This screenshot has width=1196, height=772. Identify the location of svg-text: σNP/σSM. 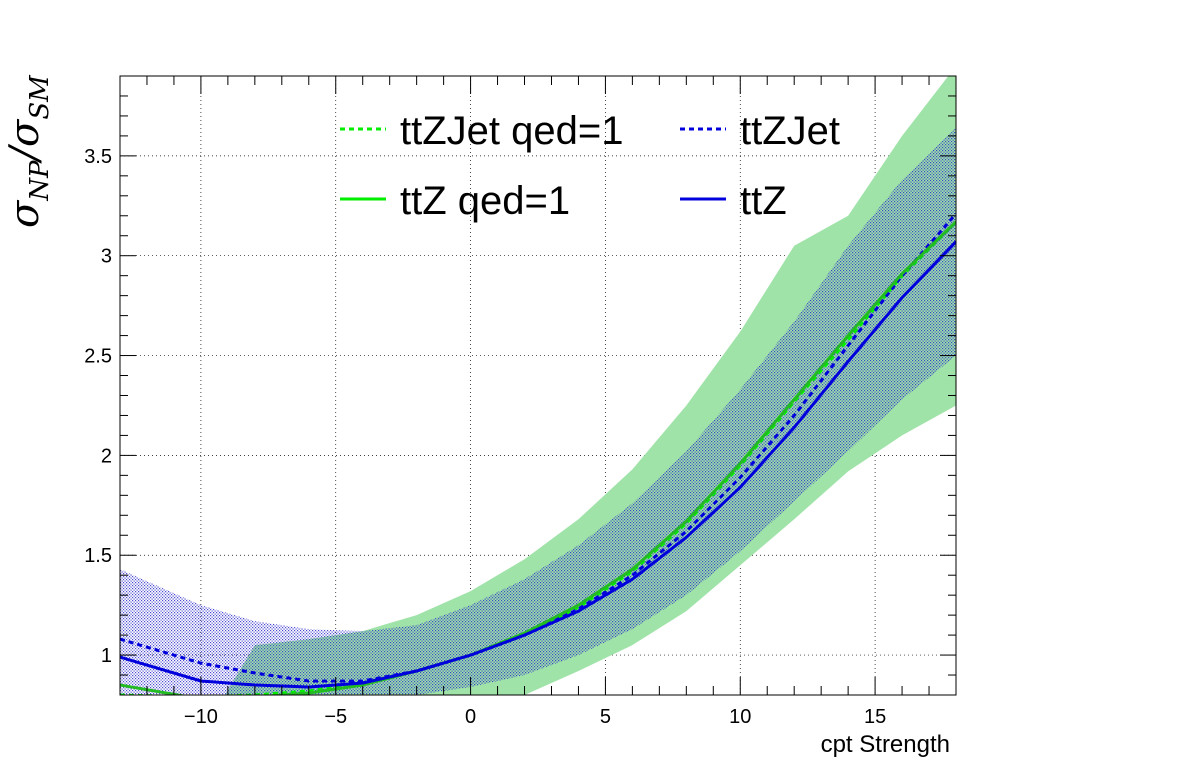
(28, 151).